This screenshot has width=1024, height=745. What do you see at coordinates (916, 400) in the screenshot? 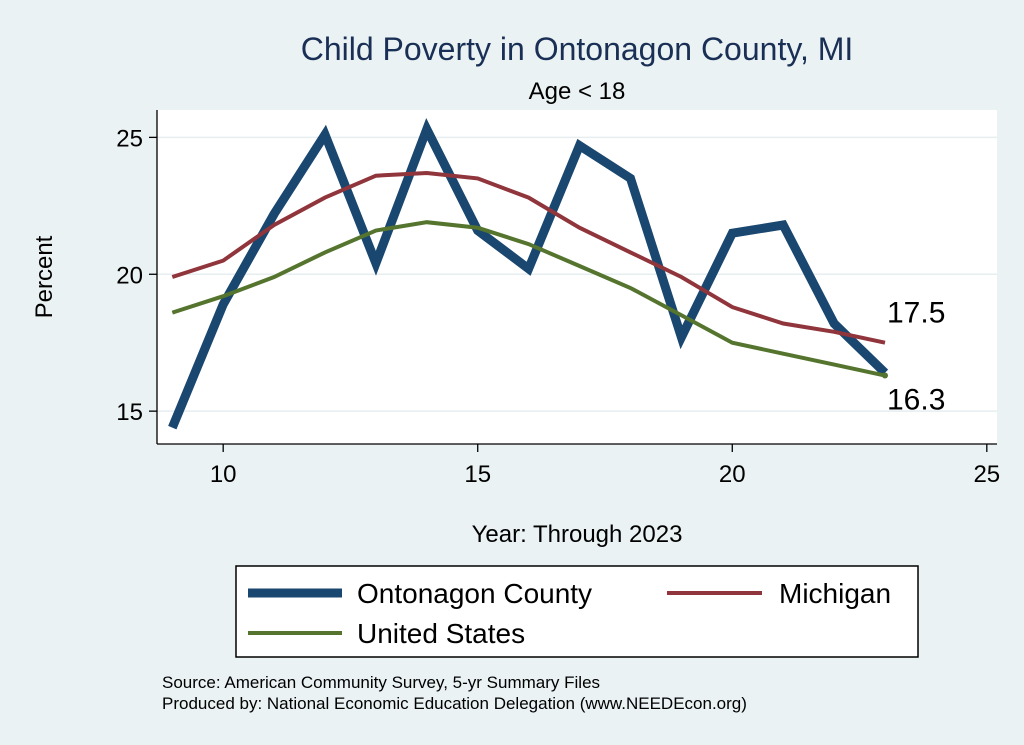
I see `end-label-united-states: 16.3` at bounding box center [916, 400].